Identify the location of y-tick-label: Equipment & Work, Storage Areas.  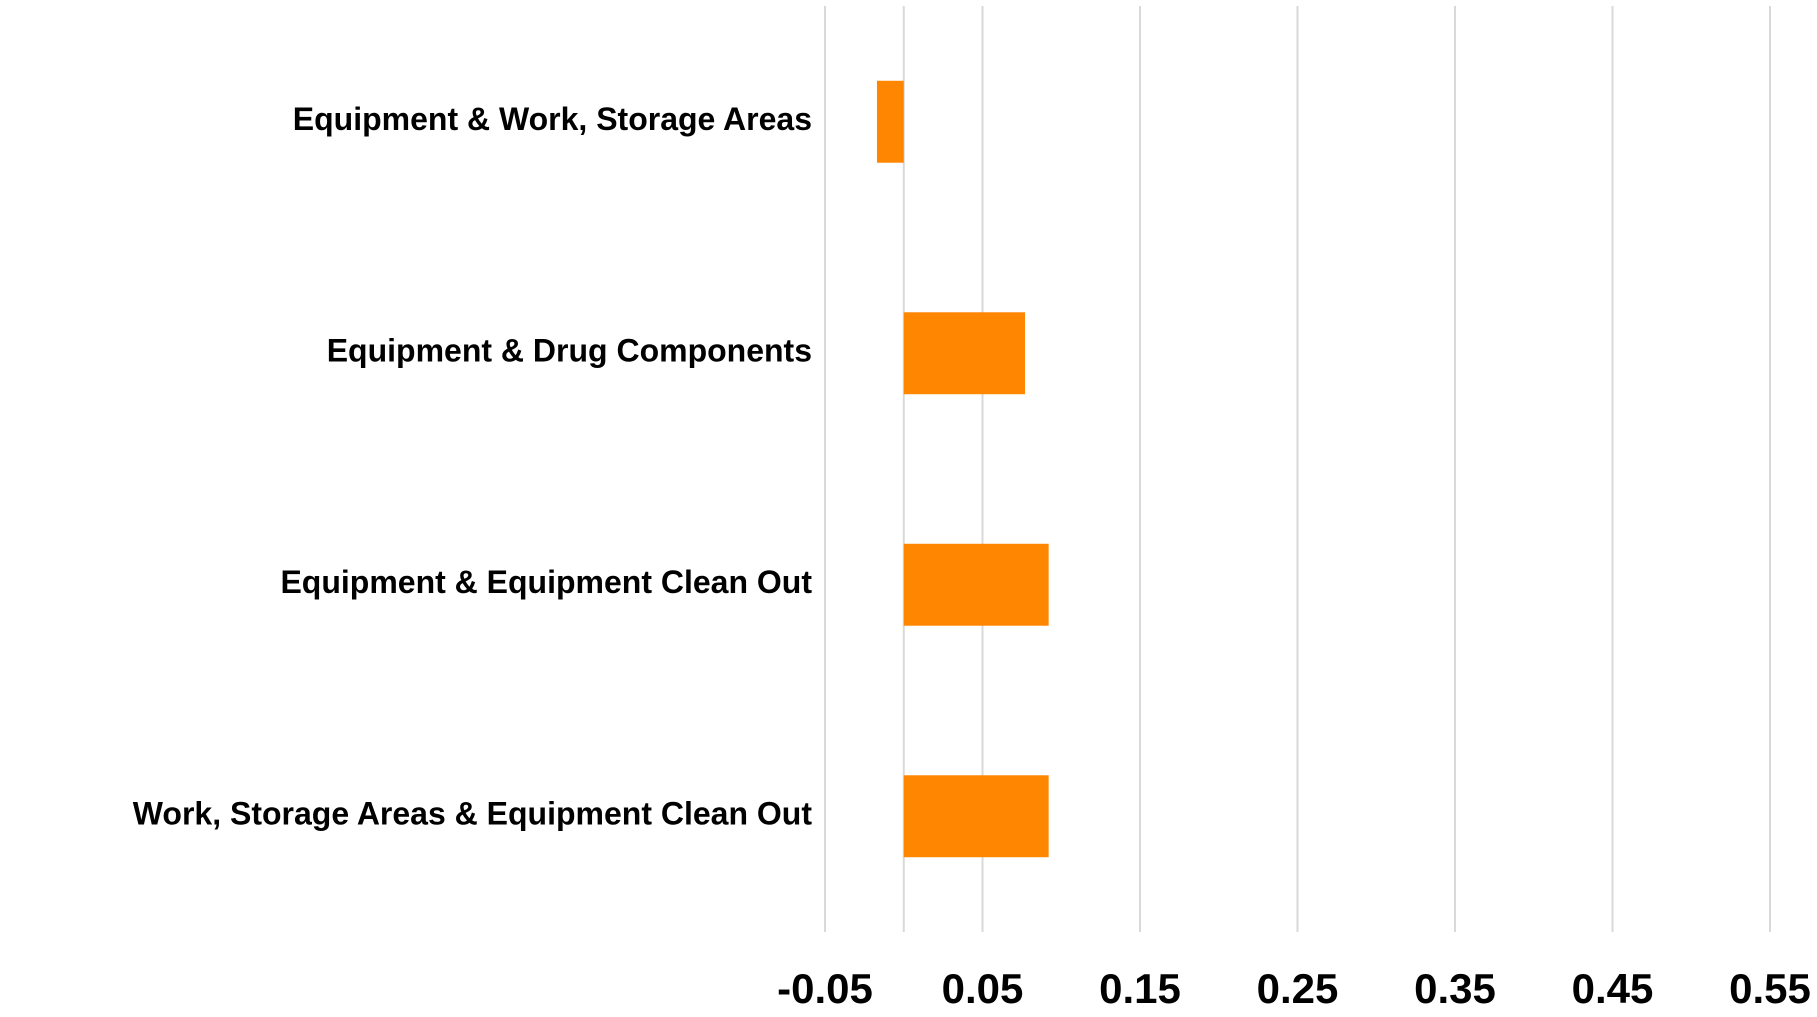
(552, 119).